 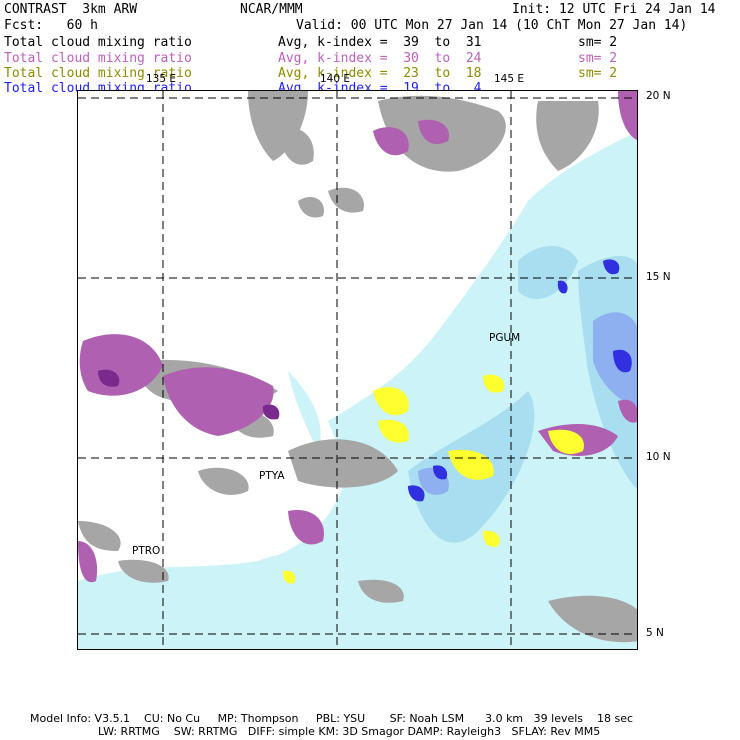 I want to click on lat-label-5: 5 N, so click(x=655, y=633).